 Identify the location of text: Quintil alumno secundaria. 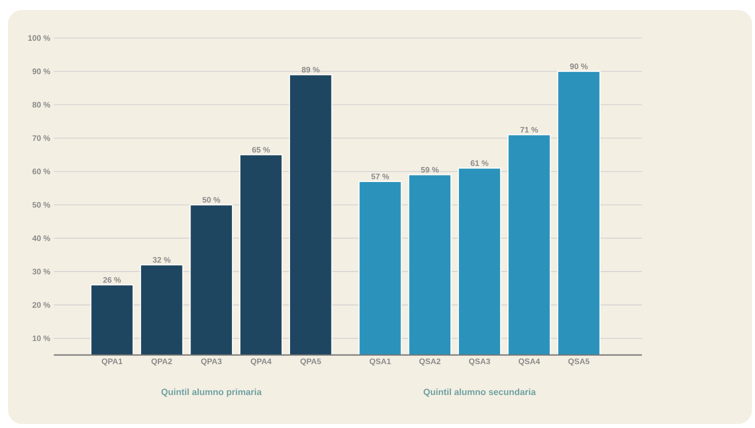
(480, 392).